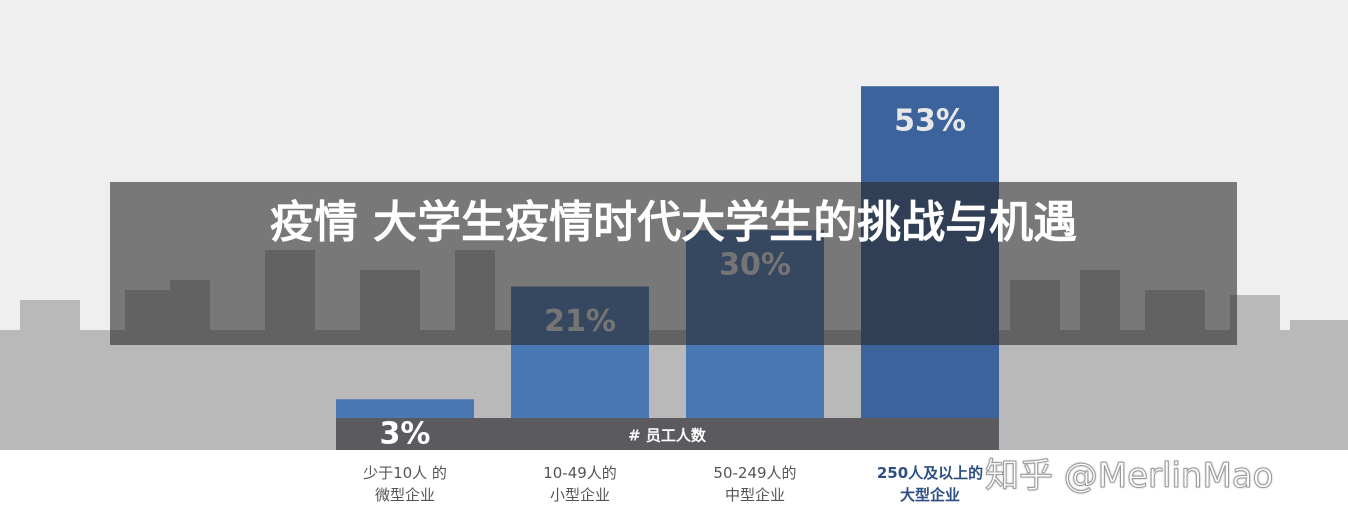 The width and height of the screenshot is (1348, 527). I want to click on x-tick-label: 少于10人 的 微型企业, so click(405, 484).